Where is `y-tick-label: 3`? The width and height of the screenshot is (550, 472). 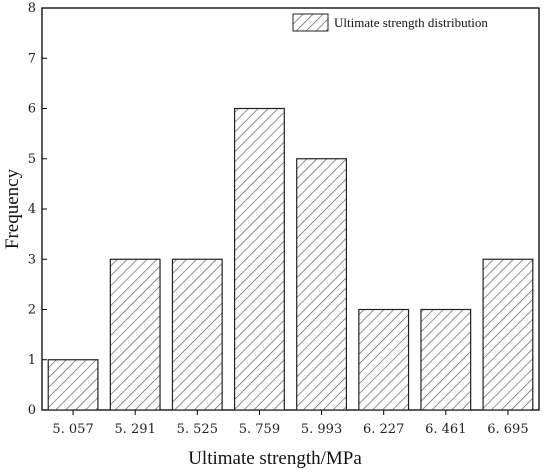 y-tick-label: 3 is located at coordinates (32, 259).